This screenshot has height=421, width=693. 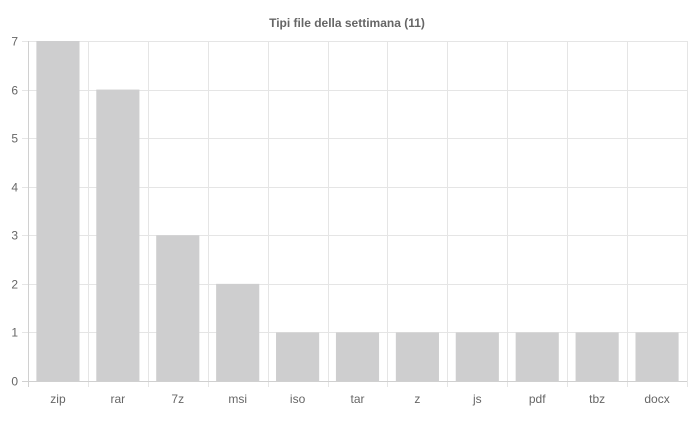 I want to click on y-tick-label-1: 1, so click(x=14, y=333).